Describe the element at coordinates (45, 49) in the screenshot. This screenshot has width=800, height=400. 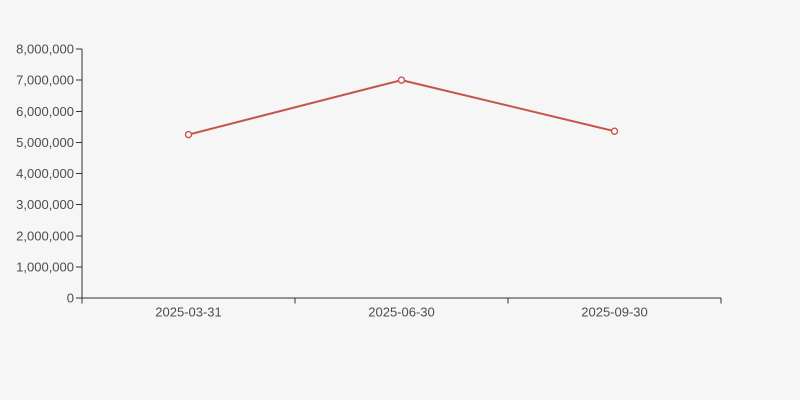
I see `y-axis-tick-label: 8,000,000` at that location.